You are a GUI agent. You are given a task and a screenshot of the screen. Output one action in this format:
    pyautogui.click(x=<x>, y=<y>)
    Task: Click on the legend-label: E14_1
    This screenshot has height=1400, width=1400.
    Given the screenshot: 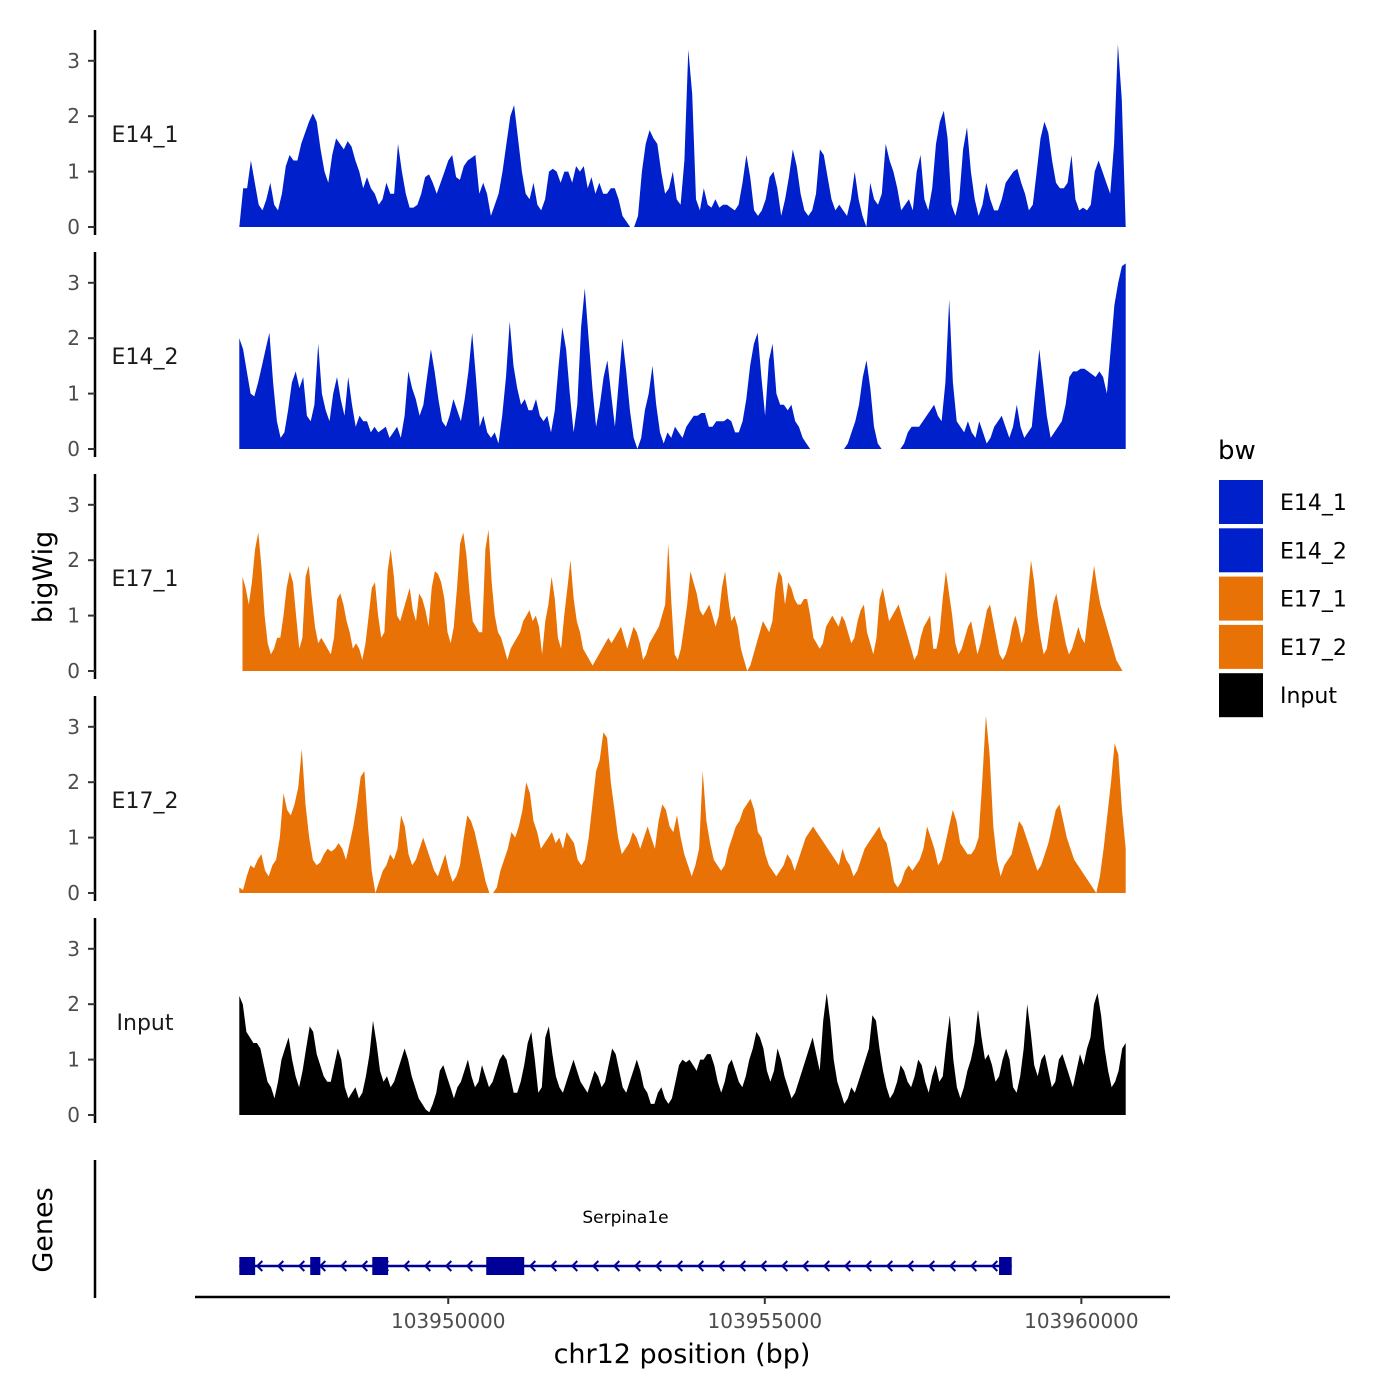 What is the action you would take?
    pyautogui.click(x=1313, y=503)
    